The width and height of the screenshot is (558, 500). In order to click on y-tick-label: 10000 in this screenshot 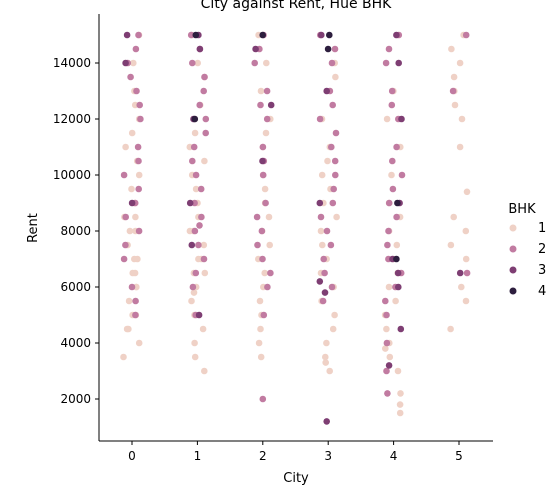, I will do `click(72, 175)`.